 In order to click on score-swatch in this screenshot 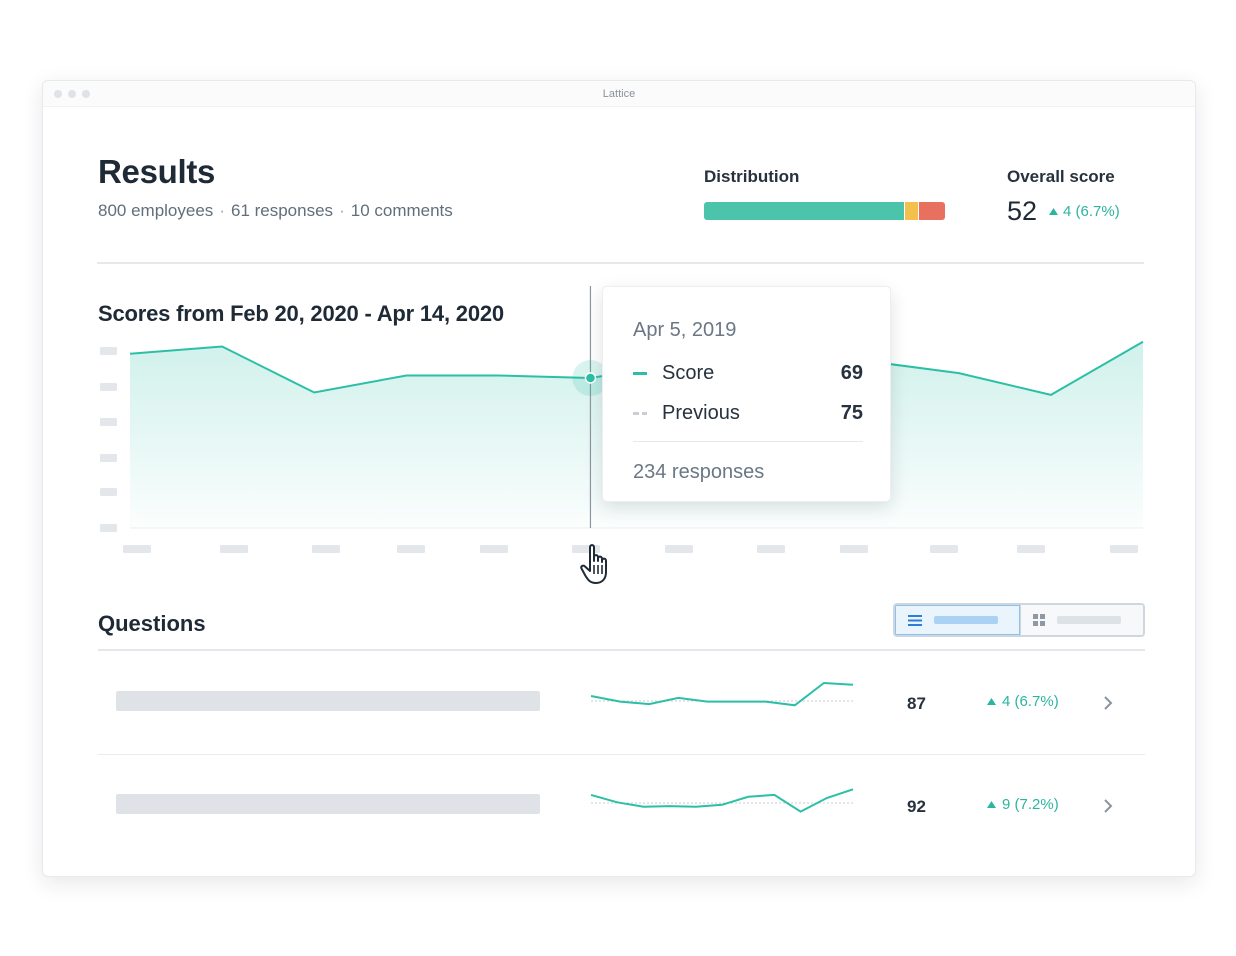, I will do `click(640, 373)`.